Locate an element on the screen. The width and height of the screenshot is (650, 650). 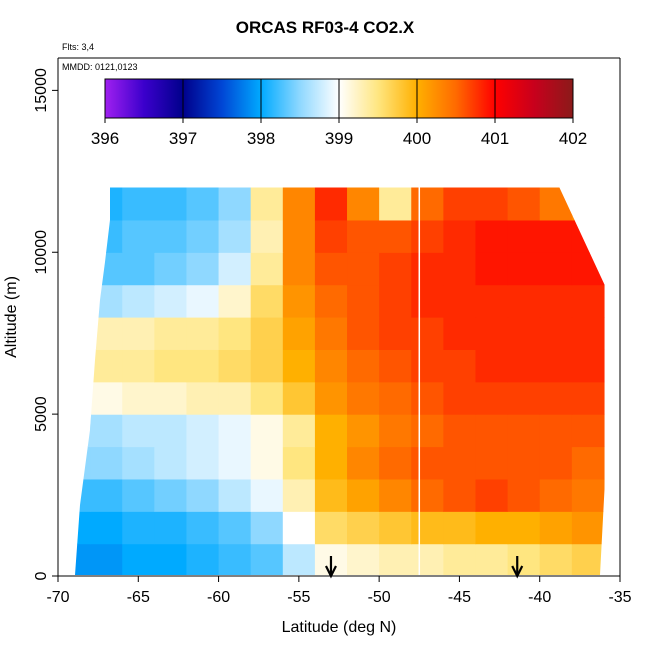
x-tick-label: -65 is located at coordinates (138, 597).